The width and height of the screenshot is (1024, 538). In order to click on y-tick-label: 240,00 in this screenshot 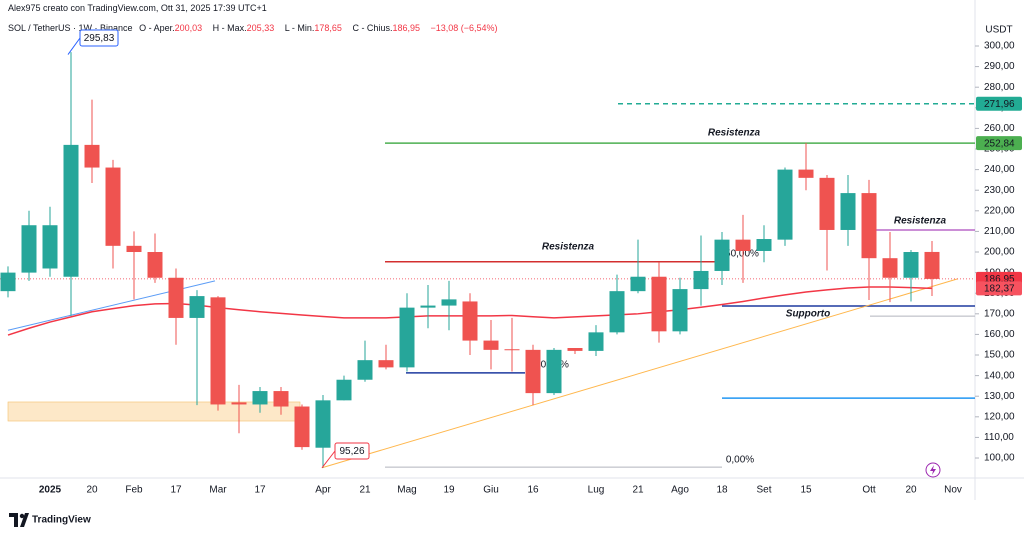, I will do `click(999, 169)`.